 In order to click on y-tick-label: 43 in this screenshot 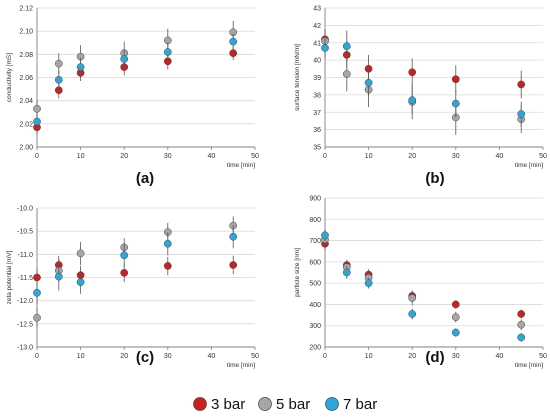, I will do `click(317, 9)`.